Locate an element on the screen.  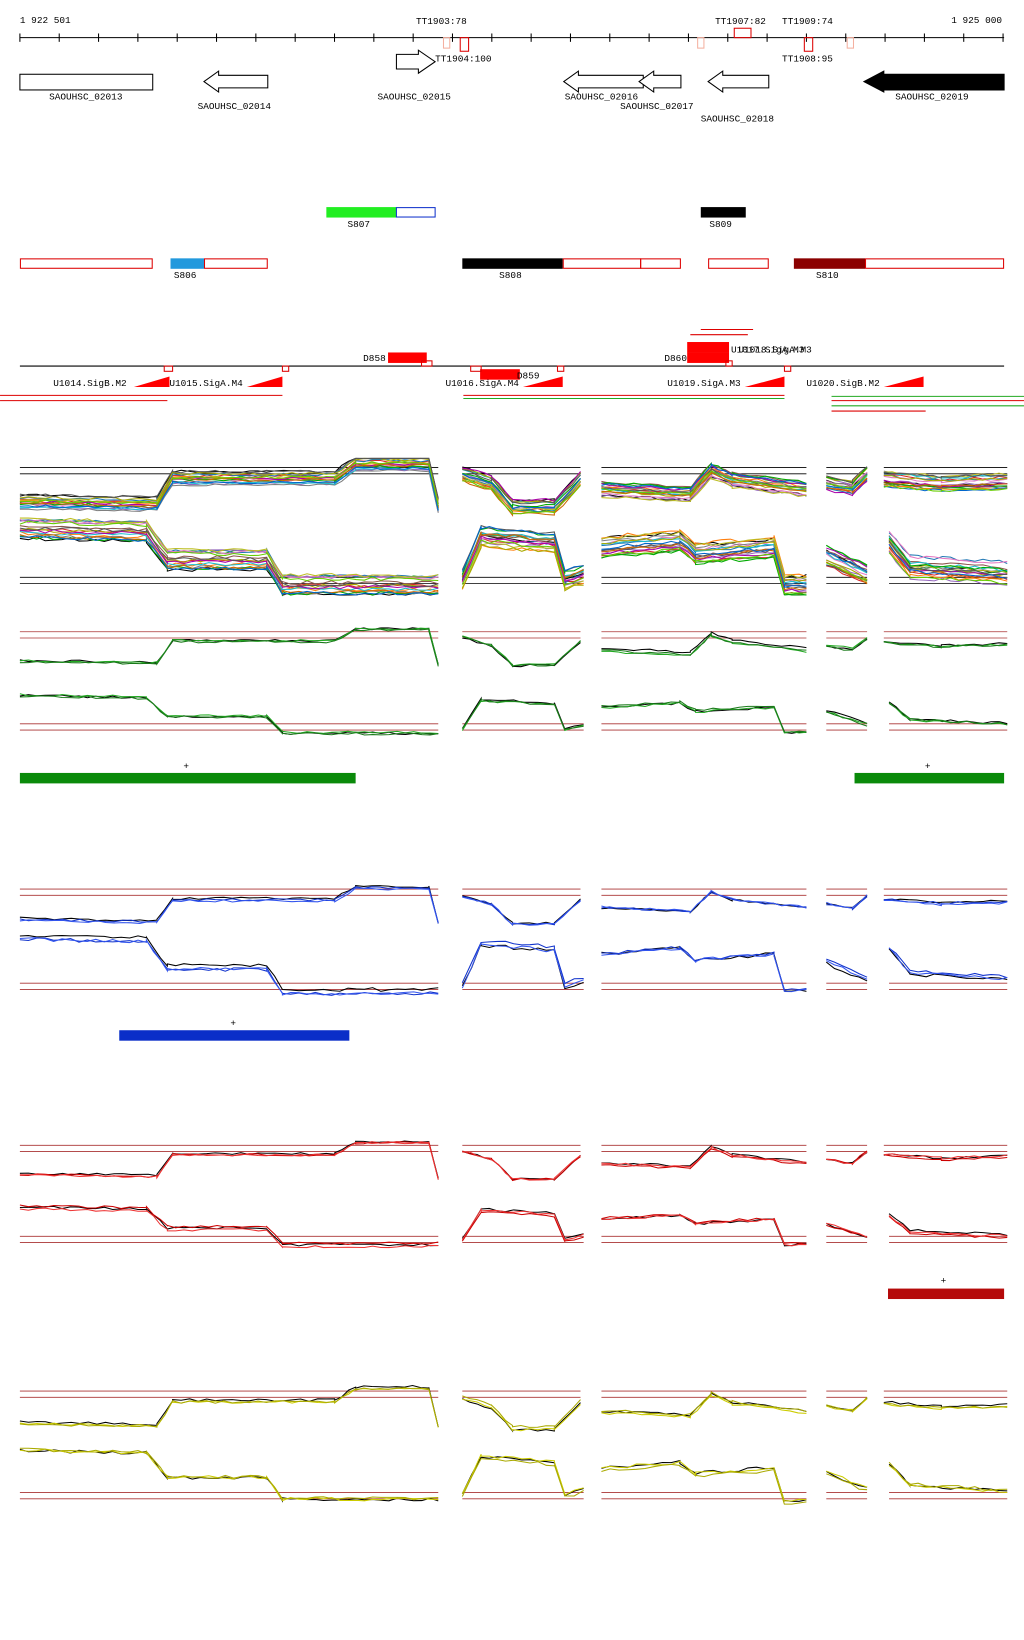
gene-label: SAOUHSC_02018 is located at coordinates (738, 118).